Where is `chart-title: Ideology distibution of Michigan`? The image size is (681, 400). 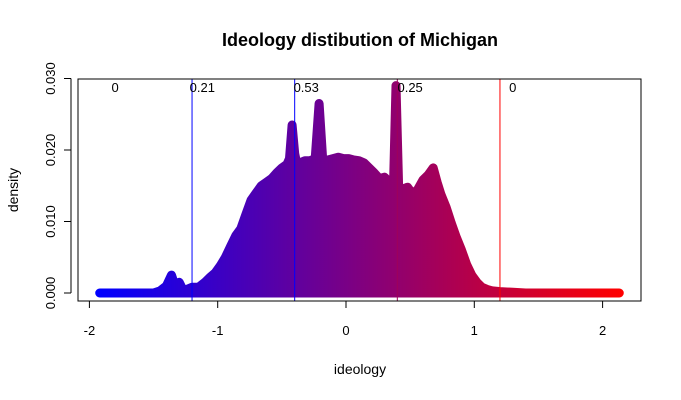 chart-title: Ideology distibution of Michigan is located at coordinates (360, 40).